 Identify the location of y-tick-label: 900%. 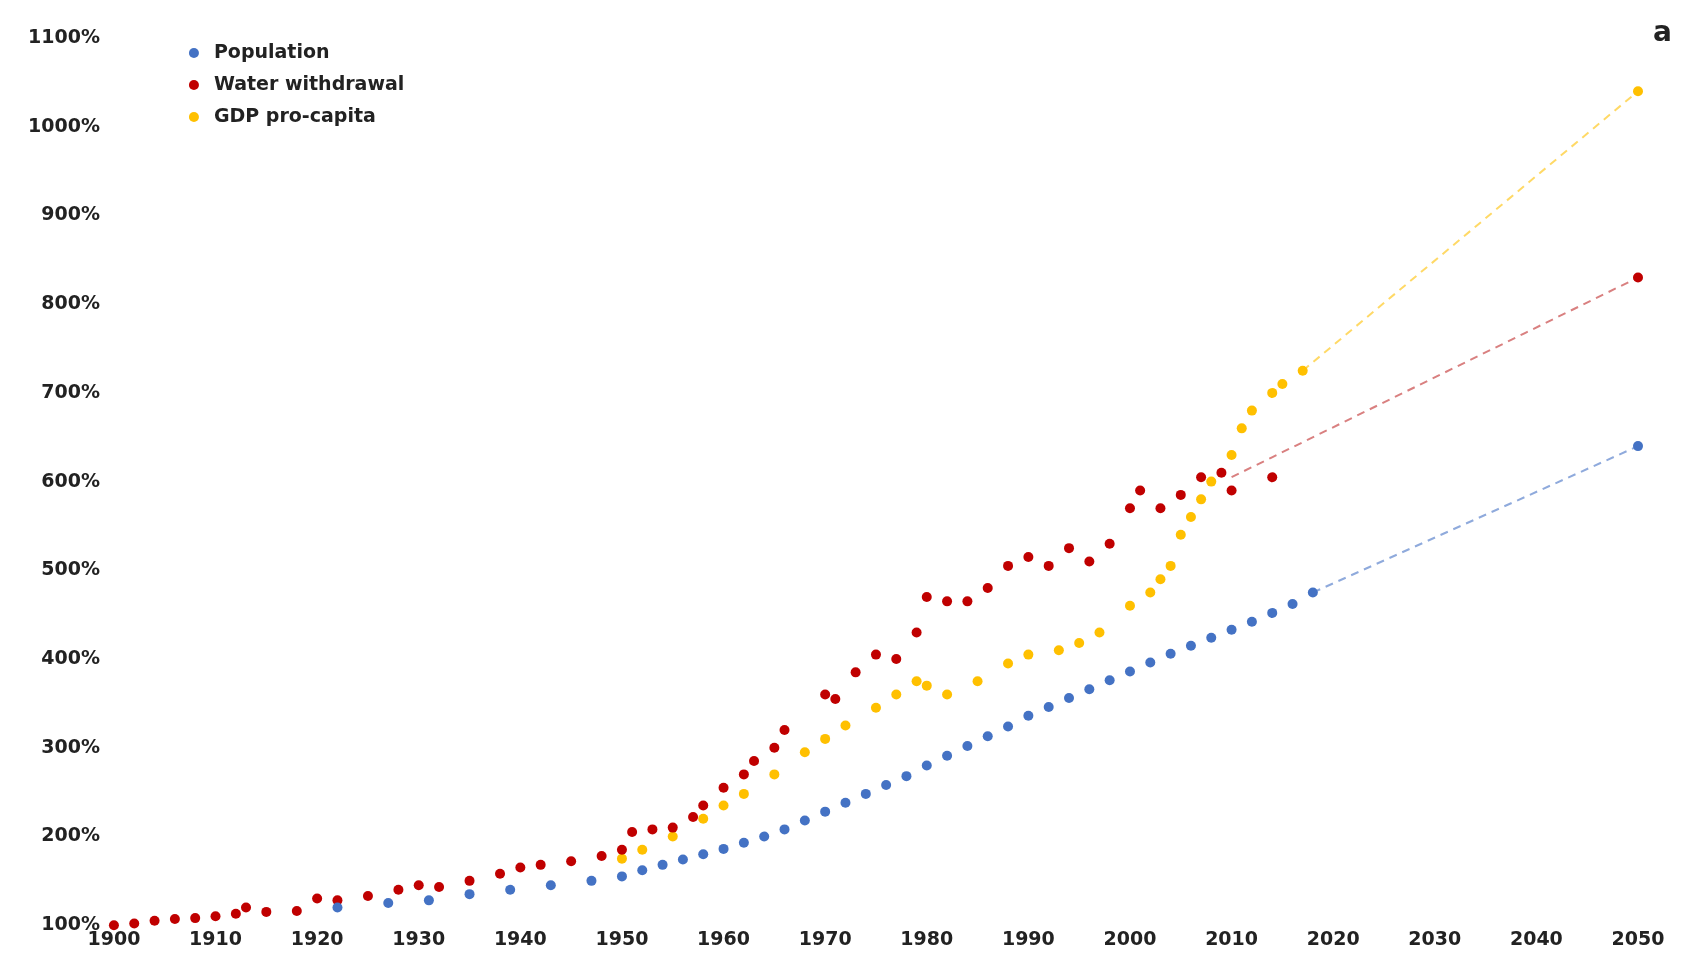
(70, 213).